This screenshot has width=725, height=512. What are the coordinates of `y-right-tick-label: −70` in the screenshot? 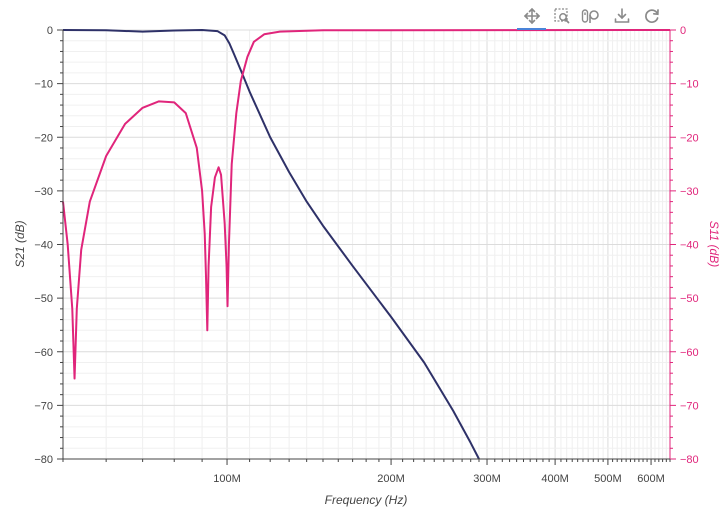 It's located at (689, 406).